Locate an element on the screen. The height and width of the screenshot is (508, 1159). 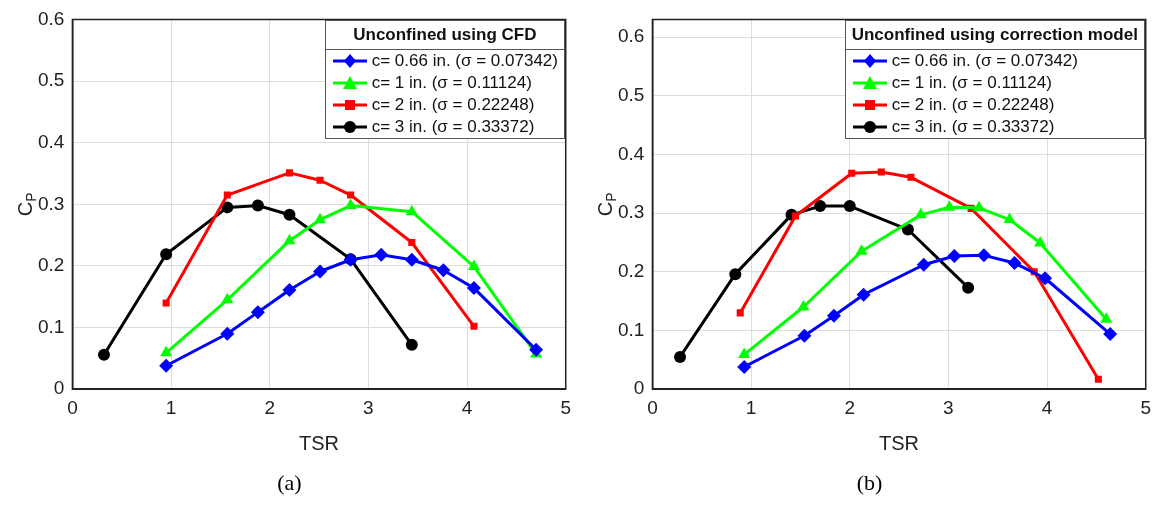
text: (a) is located at coordinates (289, 483).